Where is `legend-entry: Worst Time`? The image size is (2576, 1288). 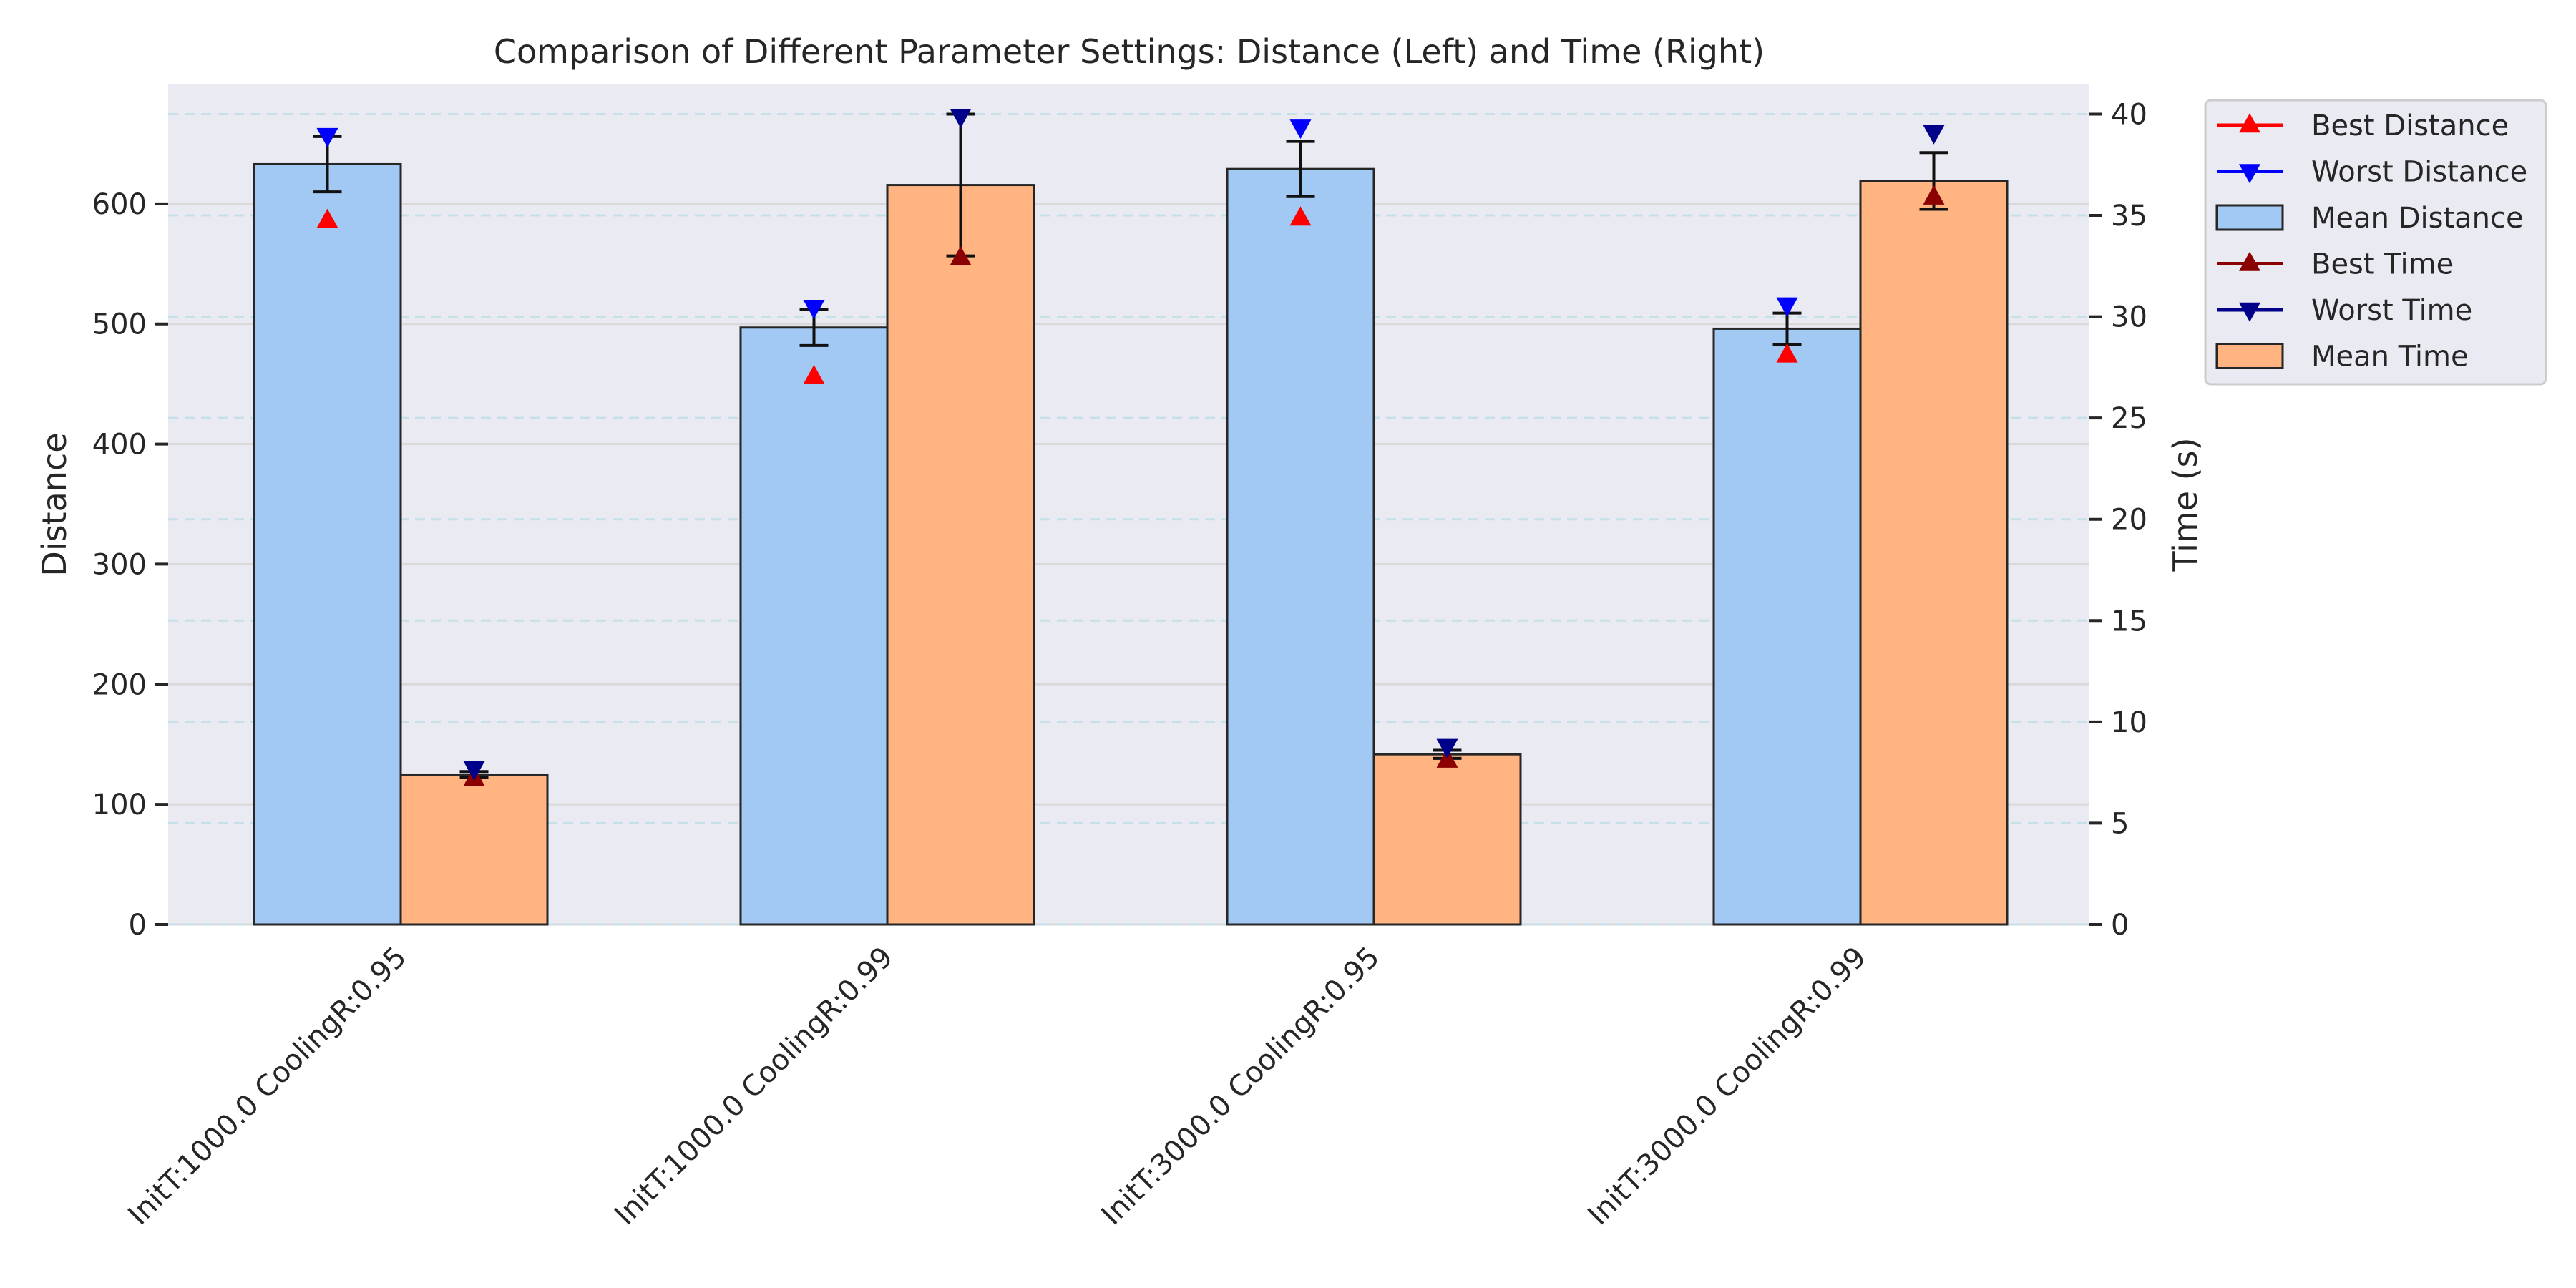 legend-entry: Worst Time is located at coordinates (2344, 310).